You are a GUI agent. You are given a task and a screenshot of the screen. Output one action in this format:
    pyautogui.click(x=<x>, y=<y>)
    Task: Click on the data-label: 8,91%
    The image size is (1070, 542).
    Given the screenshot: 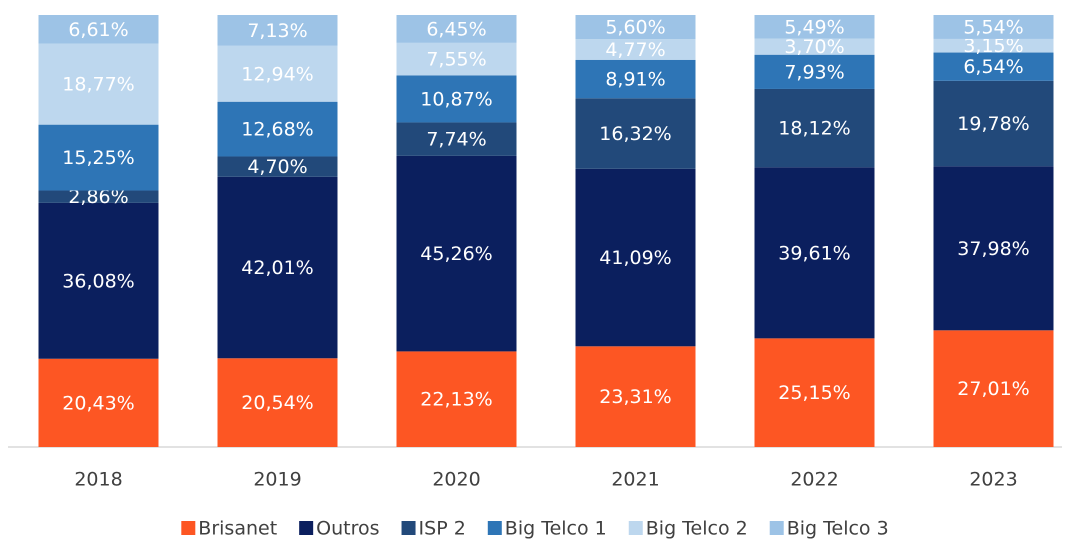 What is the action you would take?
    pyautogui.click(x=635, y=80)
    